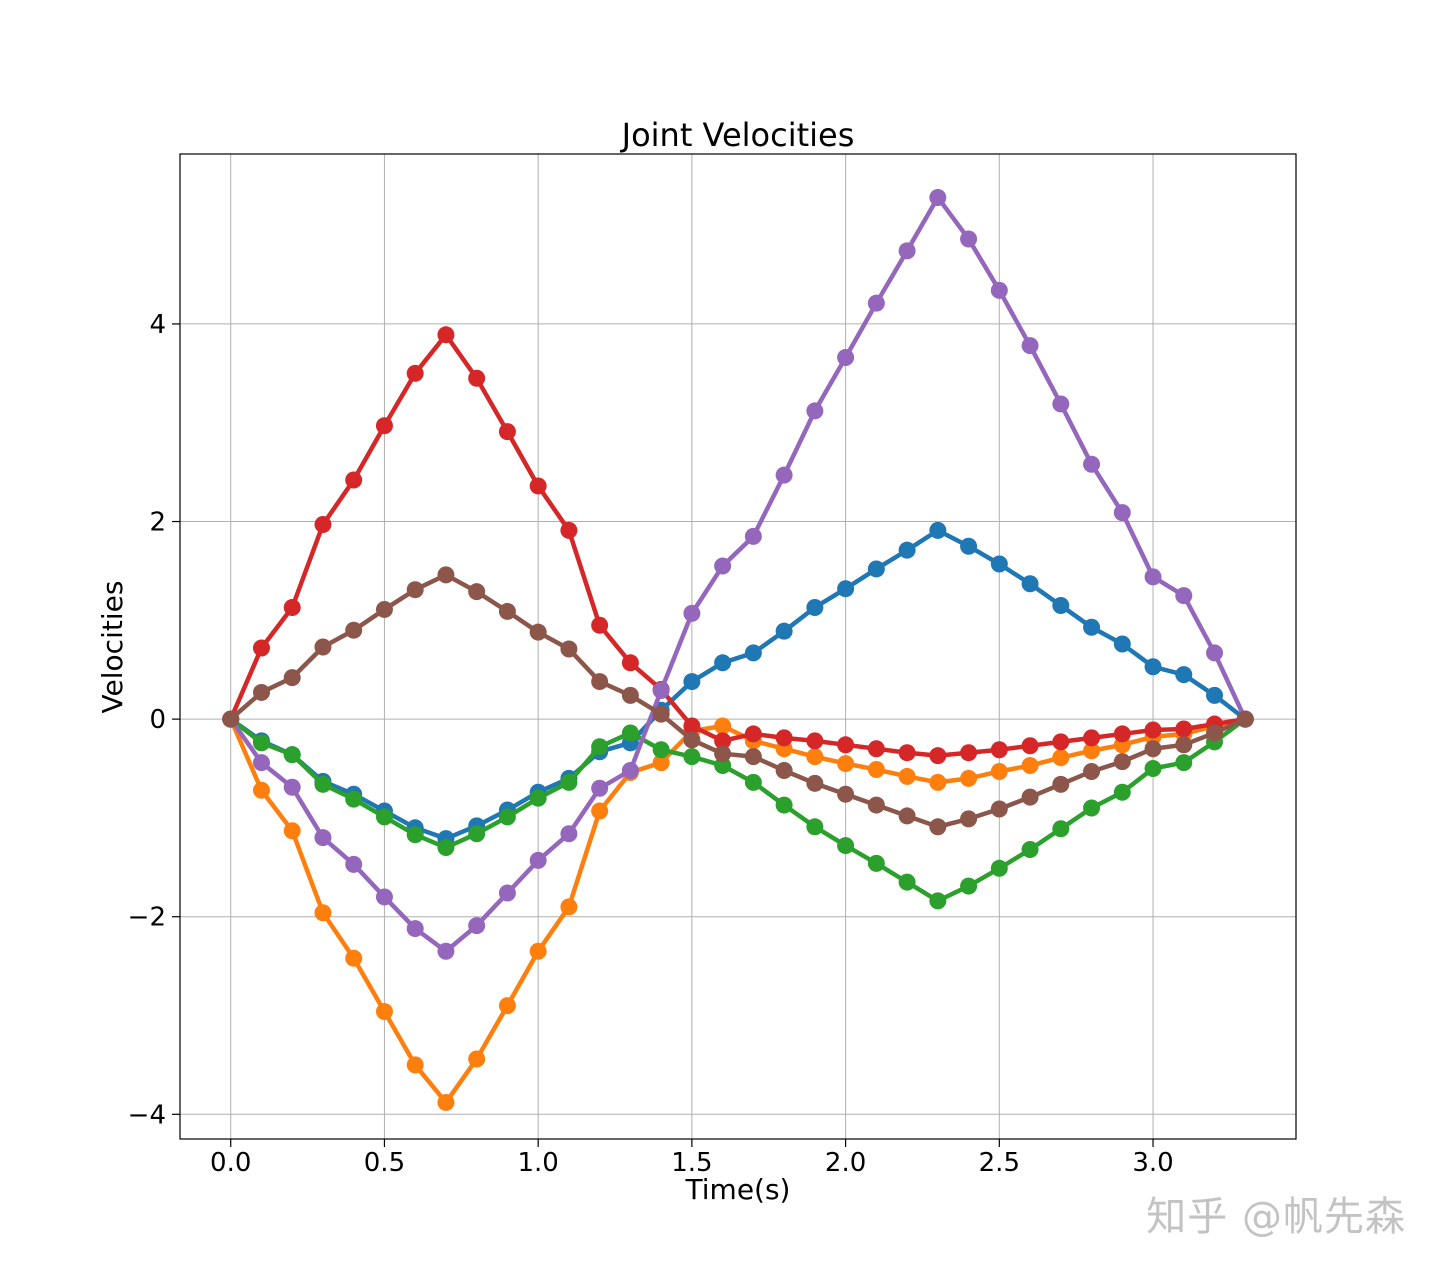 This screenshot has height=1280, width=1440. Describe the element at coordinates (1276, 1217) in the screenshot. I see `watermark-text: 知乎 @帆先森` at that location.